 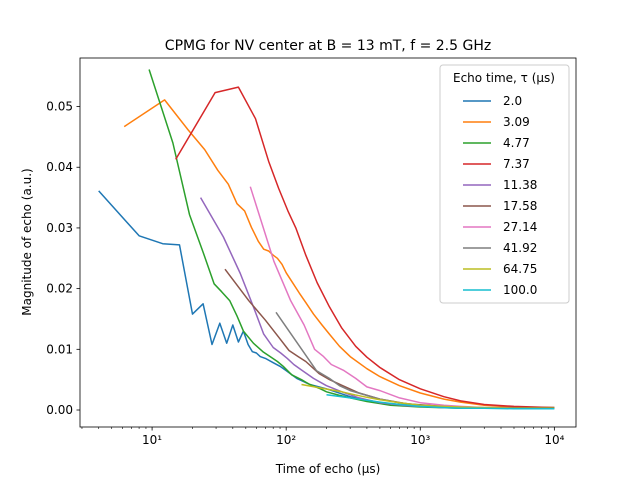 What do you see at coordinates (516, 143) in the screenshot?
I see `legend-entry-label: 4.77` at bounding box center [516, 143].